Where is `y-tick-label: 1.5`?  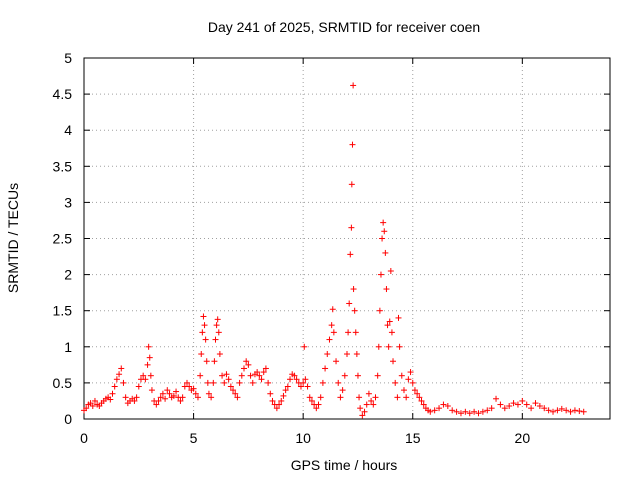
y-tick-label: 1.5 is located at coordinates (63, 311).